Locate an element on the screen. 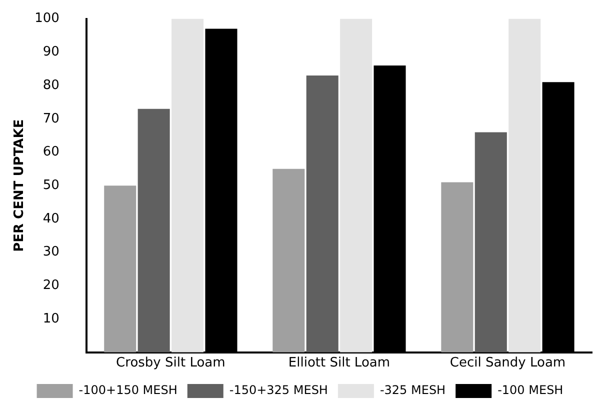 The image size is (610, 418). y-axis-title: PER CENT UPTAKE is located at coordinates (20, 185).